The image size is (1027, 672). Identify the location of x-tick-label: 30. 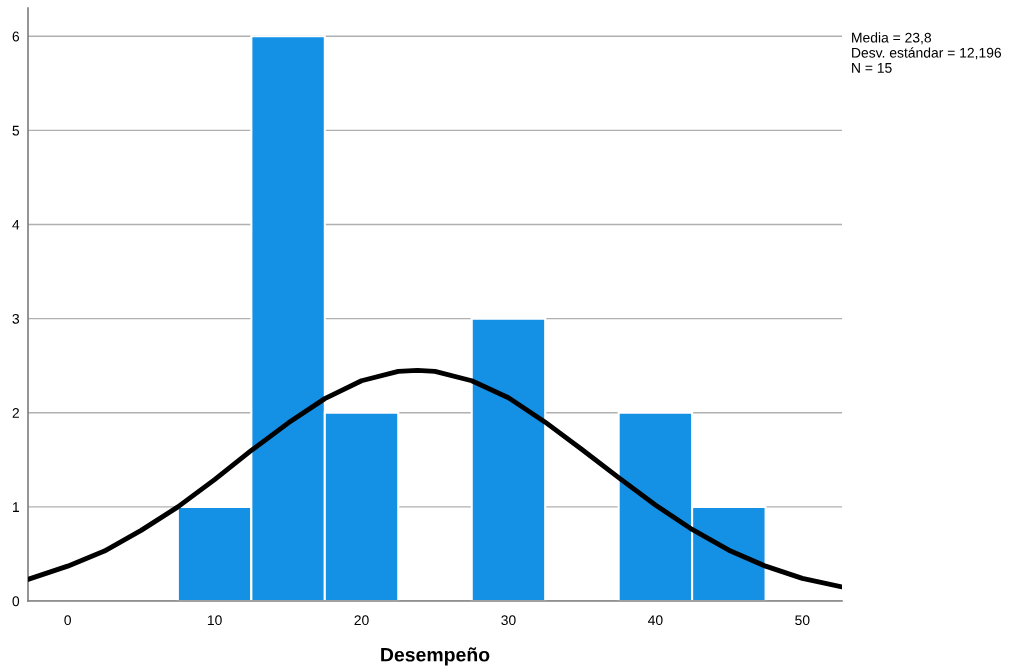
(508, 620).